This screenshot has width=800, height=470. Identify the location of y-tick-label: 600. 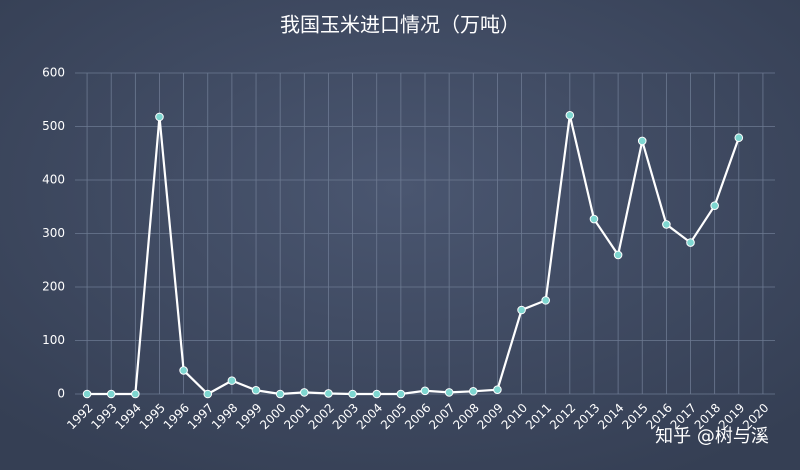
(53, 73).